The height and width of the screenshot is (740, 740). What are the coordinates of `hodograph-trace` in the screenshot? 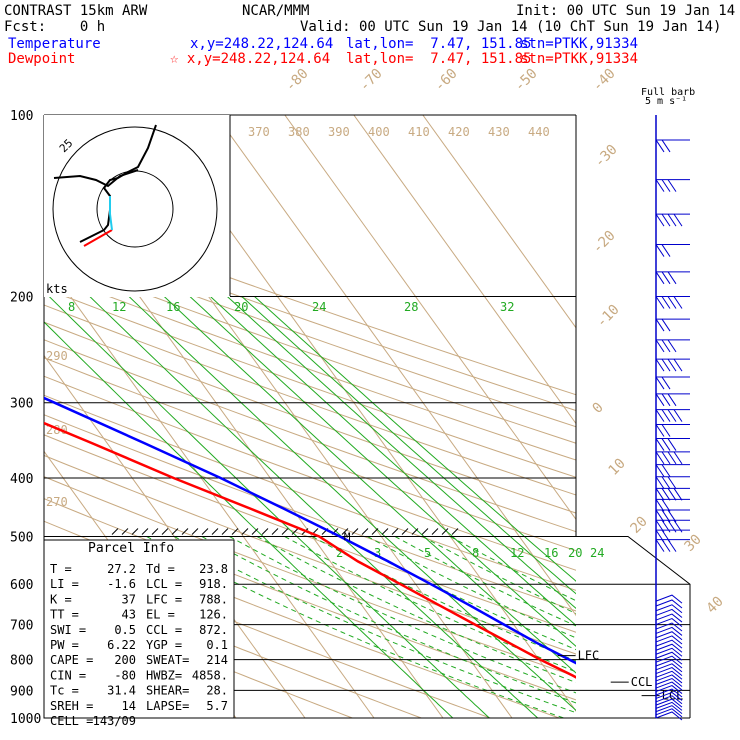 It's located at (118, 183).